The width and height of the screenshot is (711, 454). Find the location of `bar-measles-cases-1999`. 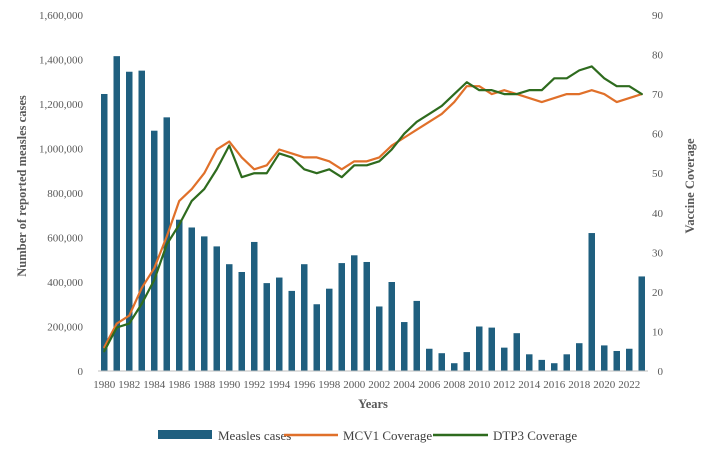

bar-measles-cases-1999 is located at coordinates (341, 317).